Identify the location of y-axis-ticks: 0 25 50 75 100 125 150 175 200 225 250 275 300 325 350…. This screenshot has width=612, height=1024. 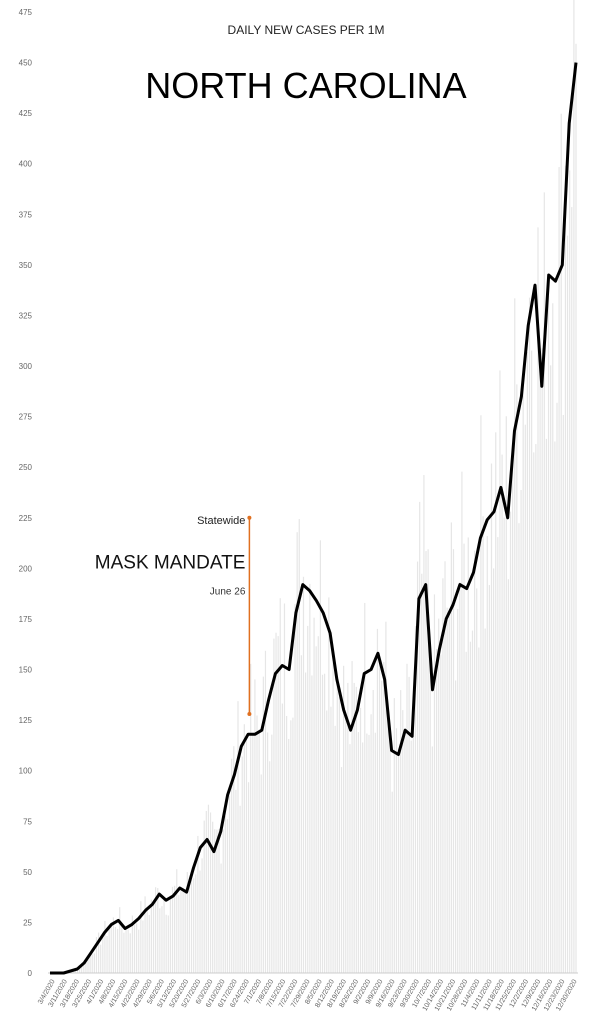
(26, 493).